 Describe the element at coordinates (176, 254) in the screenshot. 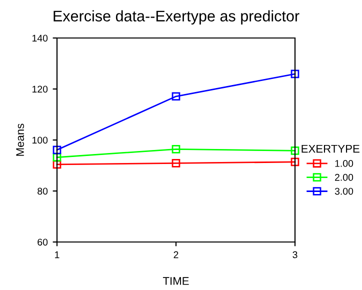

I see `x-tick-label: 2` at that location.